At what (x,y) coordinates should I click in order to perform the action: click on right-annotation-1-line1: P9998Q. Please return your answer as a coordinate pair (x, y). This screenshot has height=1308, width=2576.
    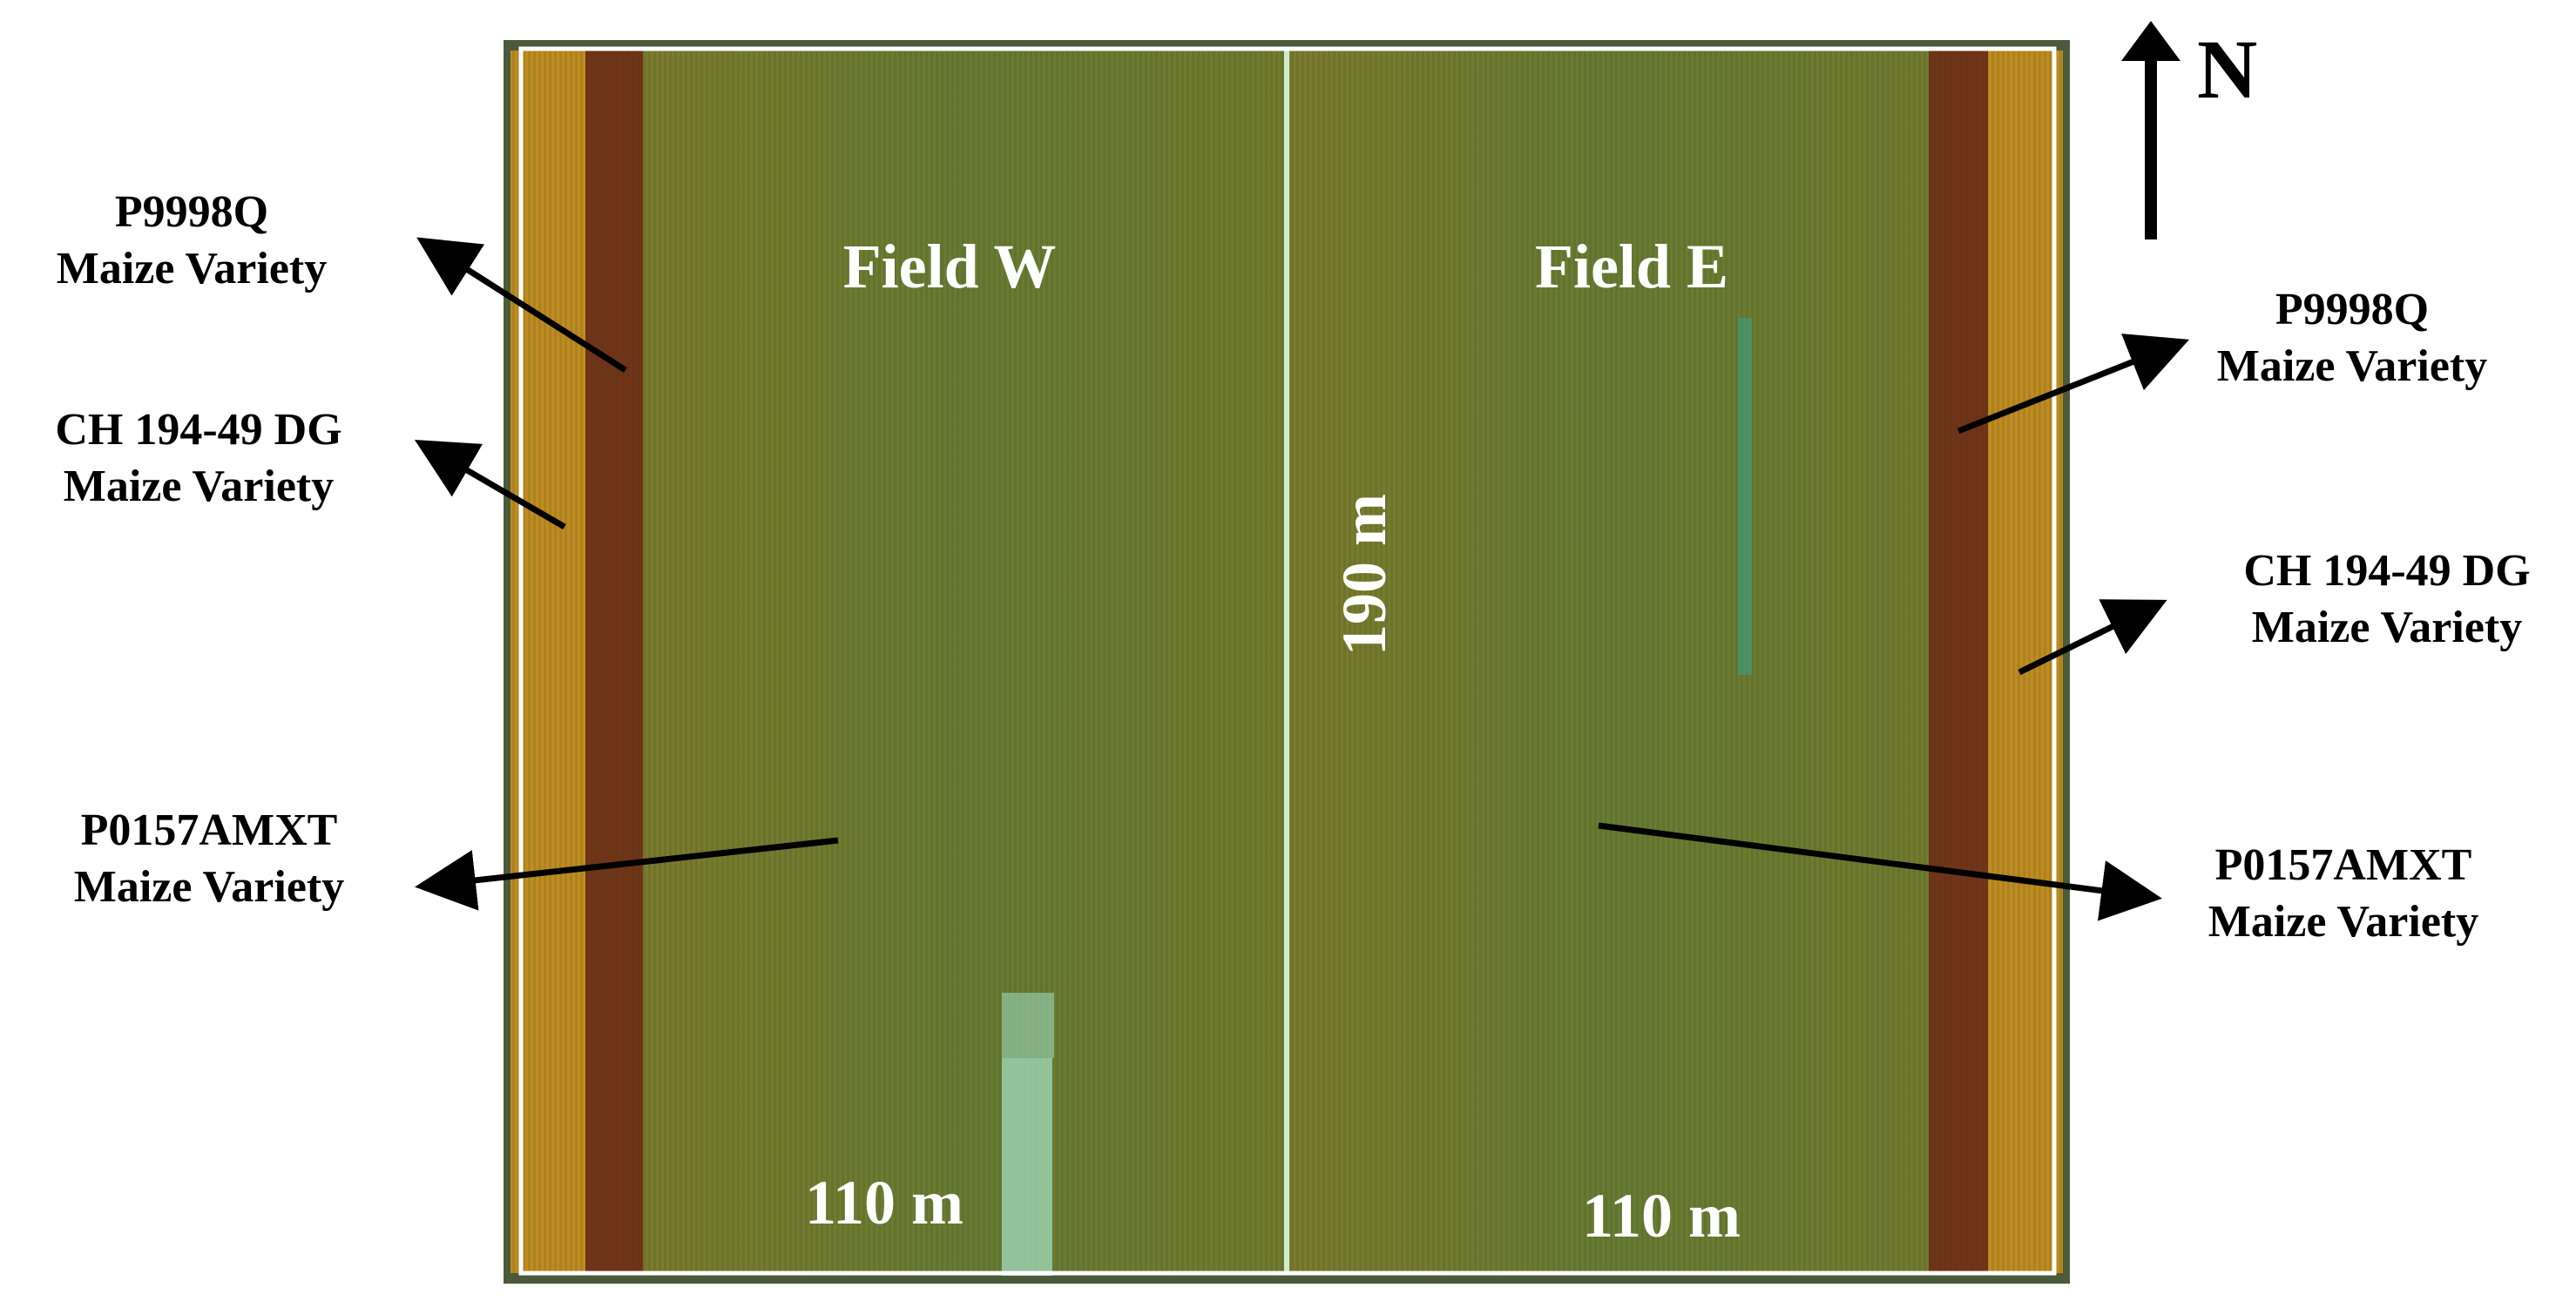
    Looking at the image, I should click on (2352, 309).